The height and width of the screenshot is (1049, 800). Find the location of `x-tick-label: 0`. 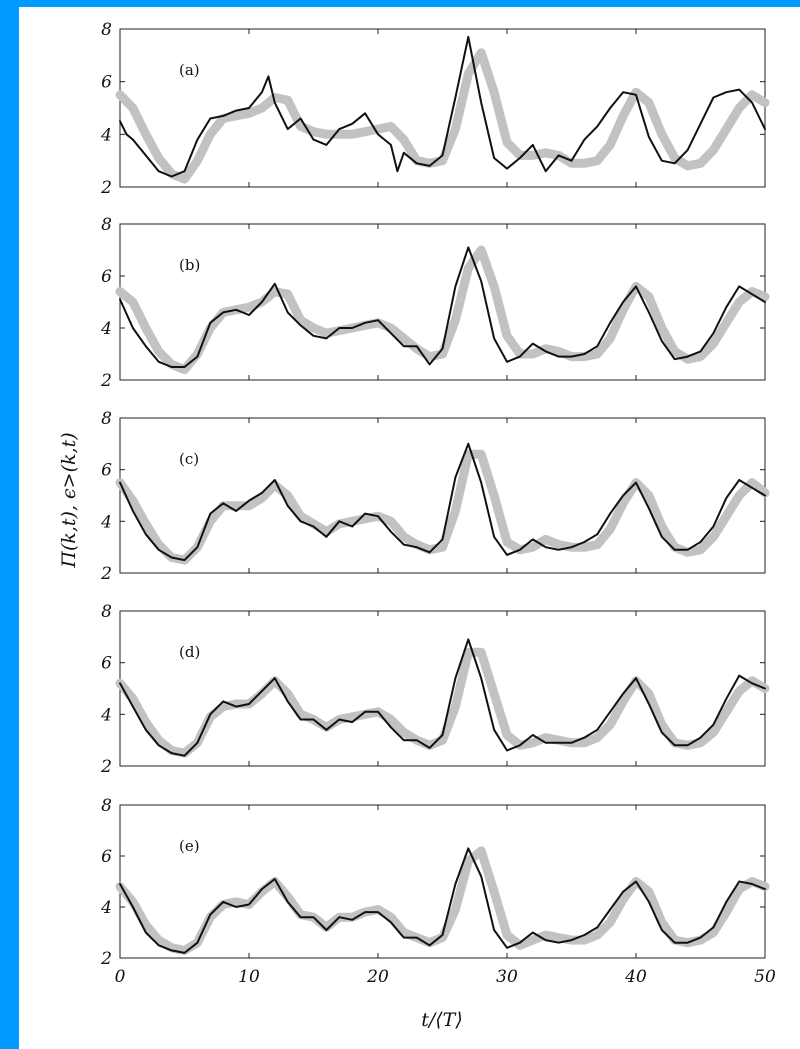

x-tick-label: 0 is located at coordinates (120, 977).